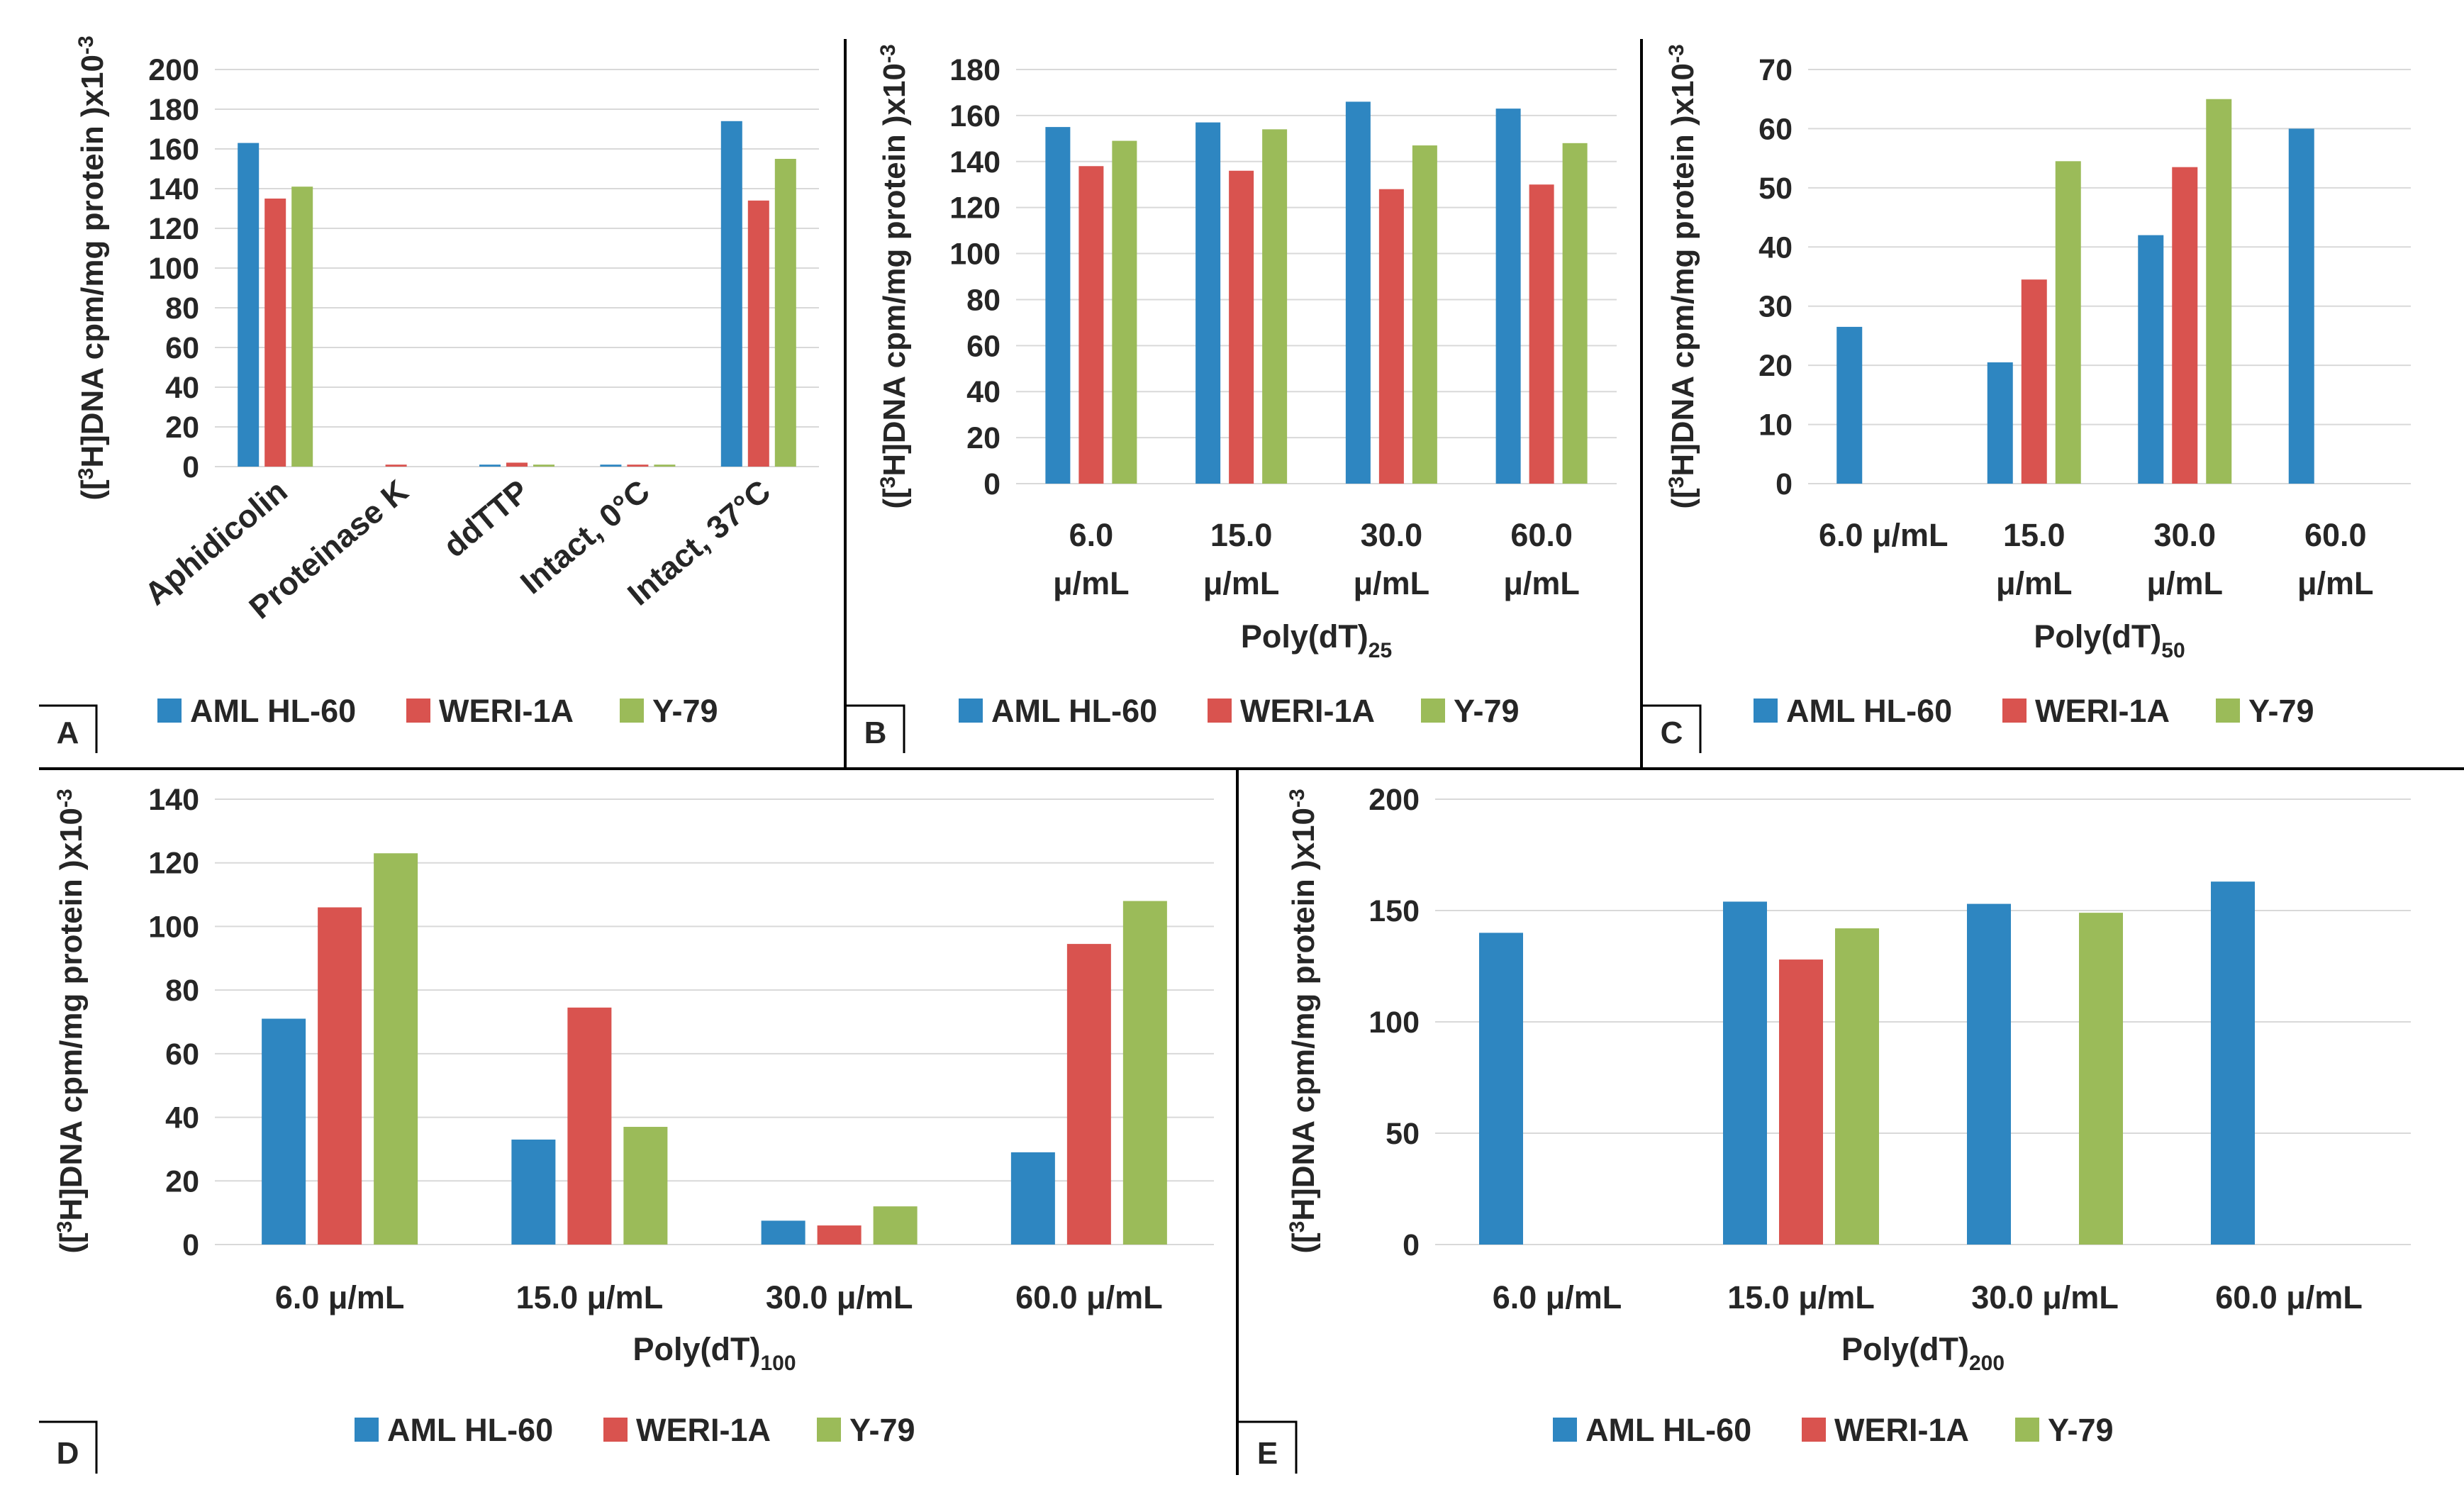  Describe the element at coordinates (714, 1353) in the screenshot. I see `x-axis-title: Poly(dT)100` at that location.